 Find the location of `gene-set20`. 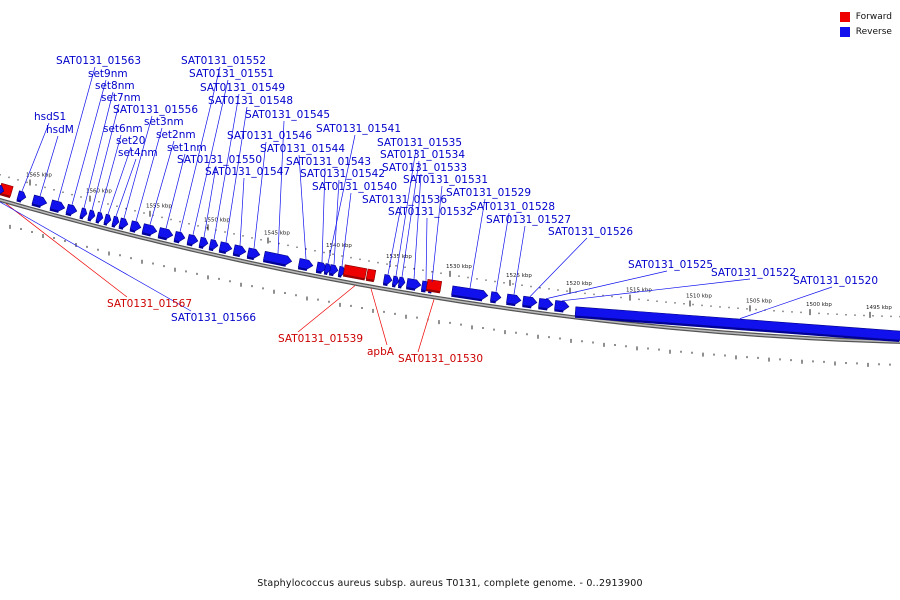

gene-set20 is located at coordinates (107, 219).